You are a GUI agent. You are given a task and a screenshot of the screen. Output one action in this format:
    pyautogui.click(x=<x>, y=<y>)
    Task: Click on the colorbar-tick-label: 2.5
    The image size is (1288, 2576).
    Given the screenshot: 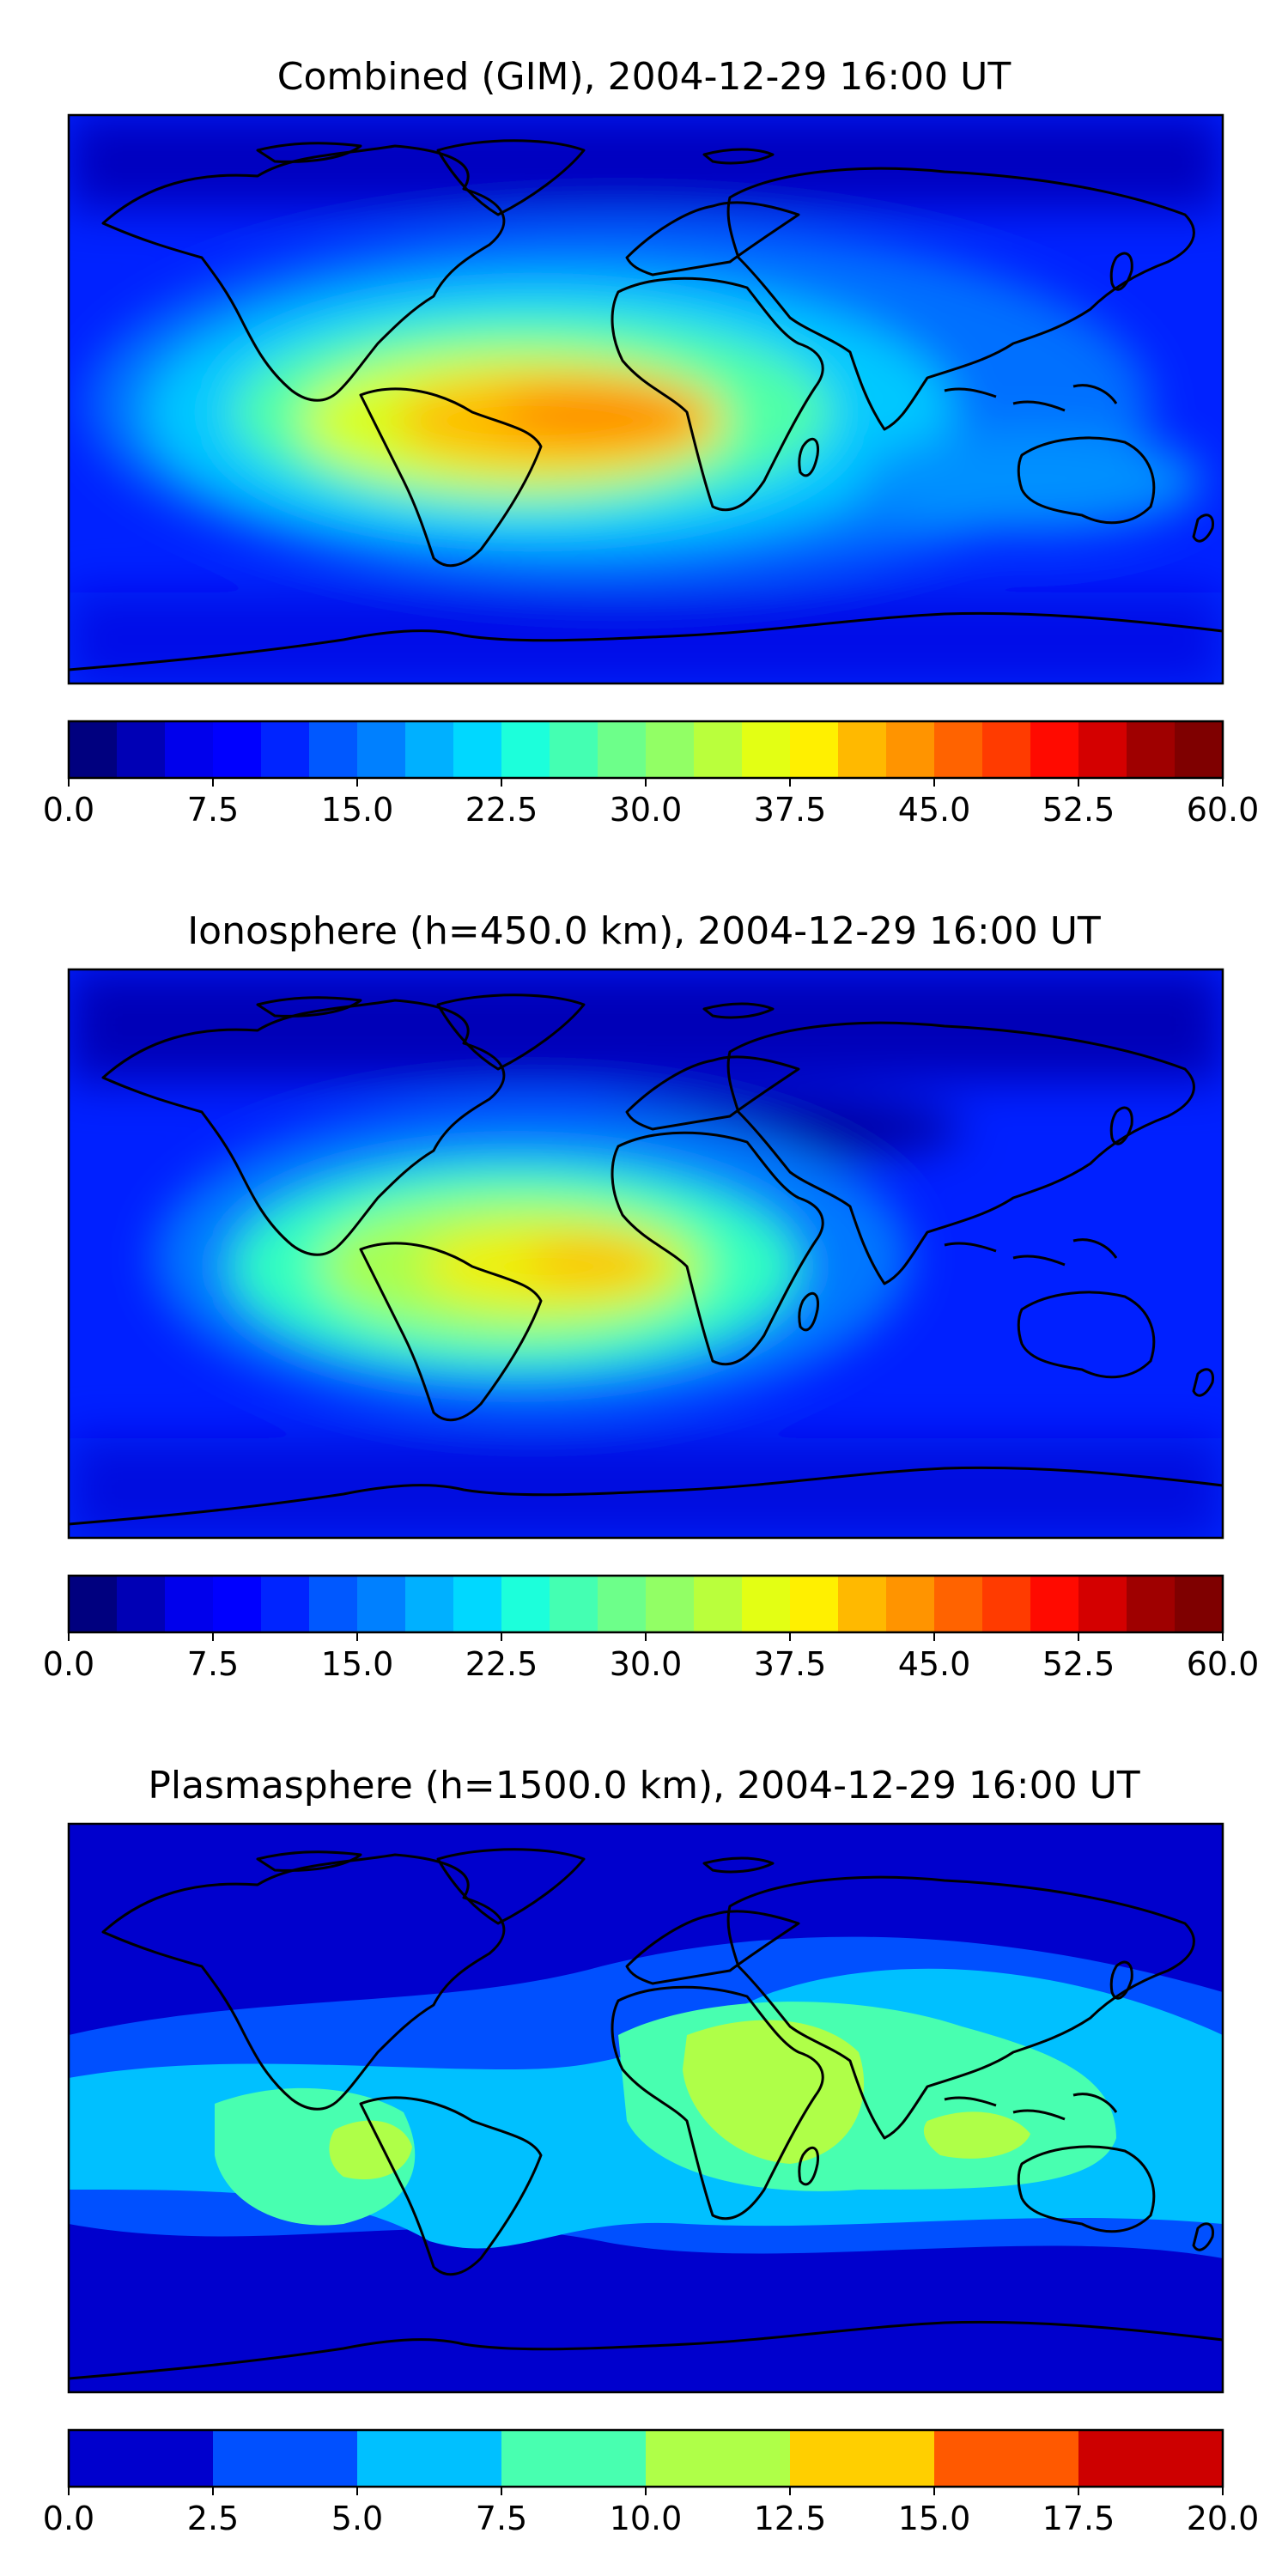 What is the action you would take?
    pyautogui.click(x=213, y=2518)
    